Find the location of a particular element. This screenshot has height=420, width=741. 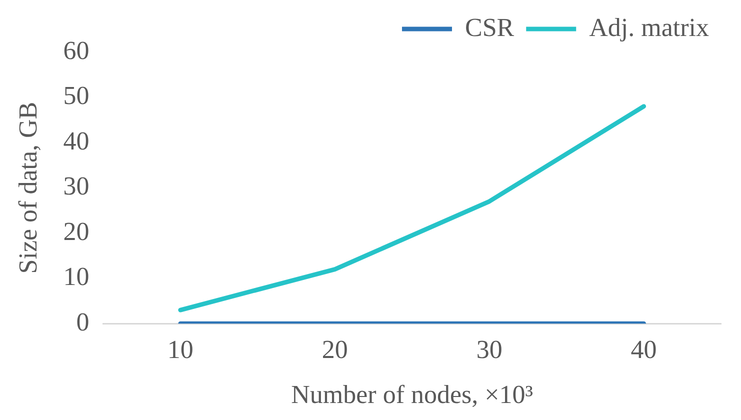

y-tick-label: 30 is located at coordinates (76, 186).